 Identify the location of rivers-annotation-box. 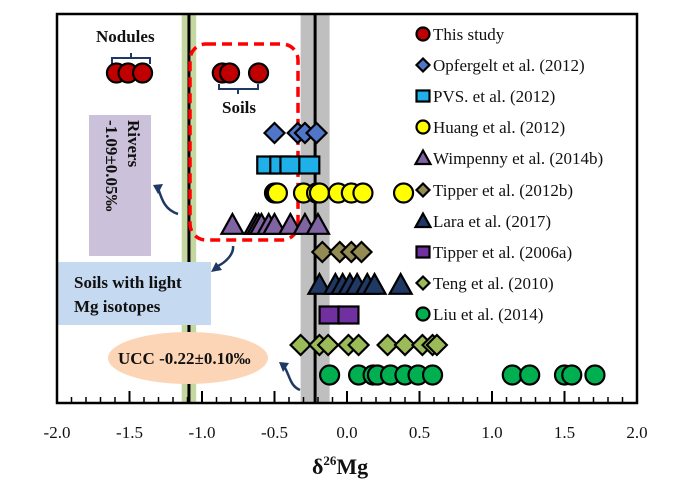
(120, 185).